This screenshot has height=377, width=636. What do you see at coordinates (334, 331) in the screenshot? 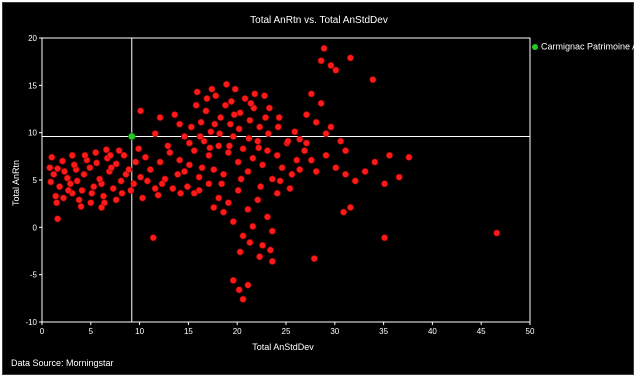
I see `x-tick-label: 30` at bounding box center [334, 331].